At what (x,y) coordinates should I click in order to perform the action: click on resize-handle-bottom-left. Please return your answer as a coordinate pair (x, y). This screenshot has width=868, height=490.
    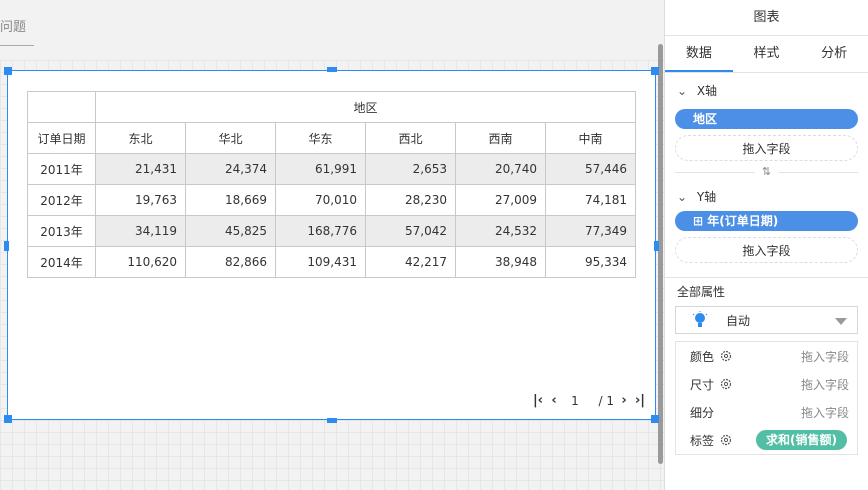
    Looking at the image, I should click on (8, 419).